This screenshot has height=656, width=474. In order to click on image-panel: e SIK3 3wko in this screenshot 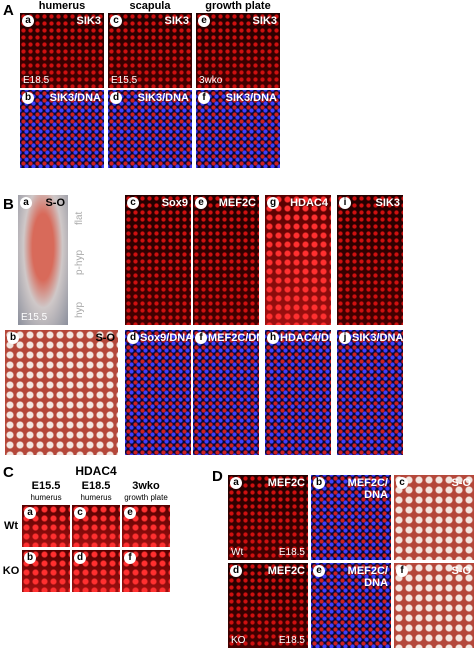, I will do `click(238, 50)`.